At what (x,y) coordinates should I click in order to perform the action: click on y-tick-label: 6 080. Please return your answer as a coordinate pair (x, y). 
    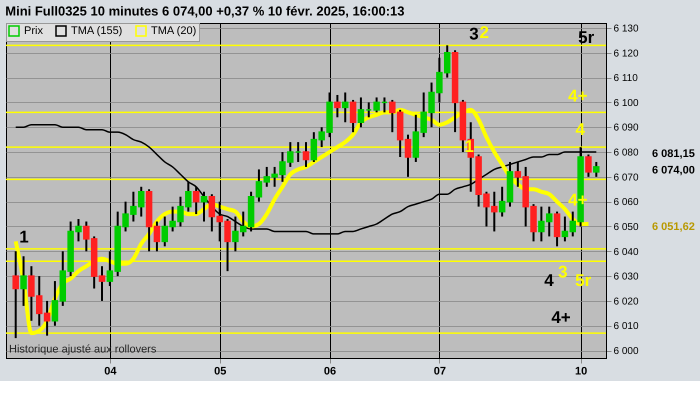
    Looking at the image, I should click on (626, 153).